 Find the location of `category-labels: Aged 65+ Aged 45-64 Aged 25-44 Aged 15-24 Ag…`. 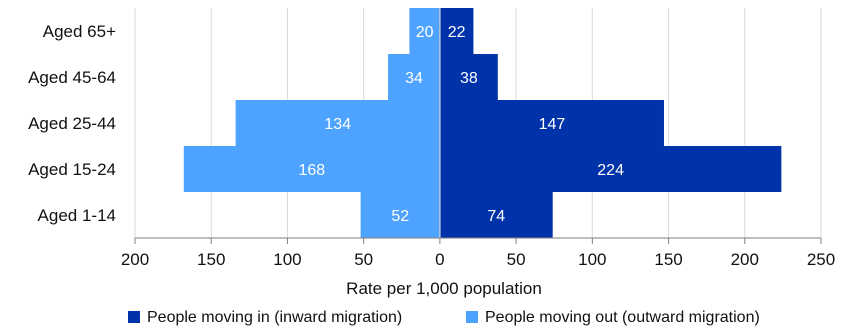

category-labels: Aged 65+ Aged 45-64 Aged 25-44 Aged 15-24 Ag… is located at coordinates (72, 123).